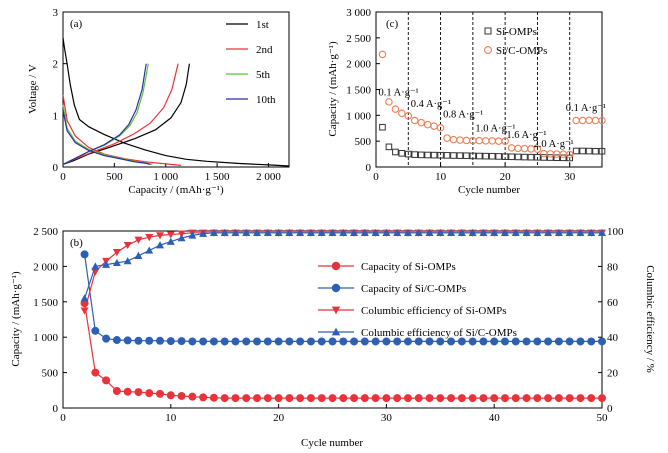 The height and width of the screenshot is (453, 668). I want to click on curve-charge, so click(104, 114).